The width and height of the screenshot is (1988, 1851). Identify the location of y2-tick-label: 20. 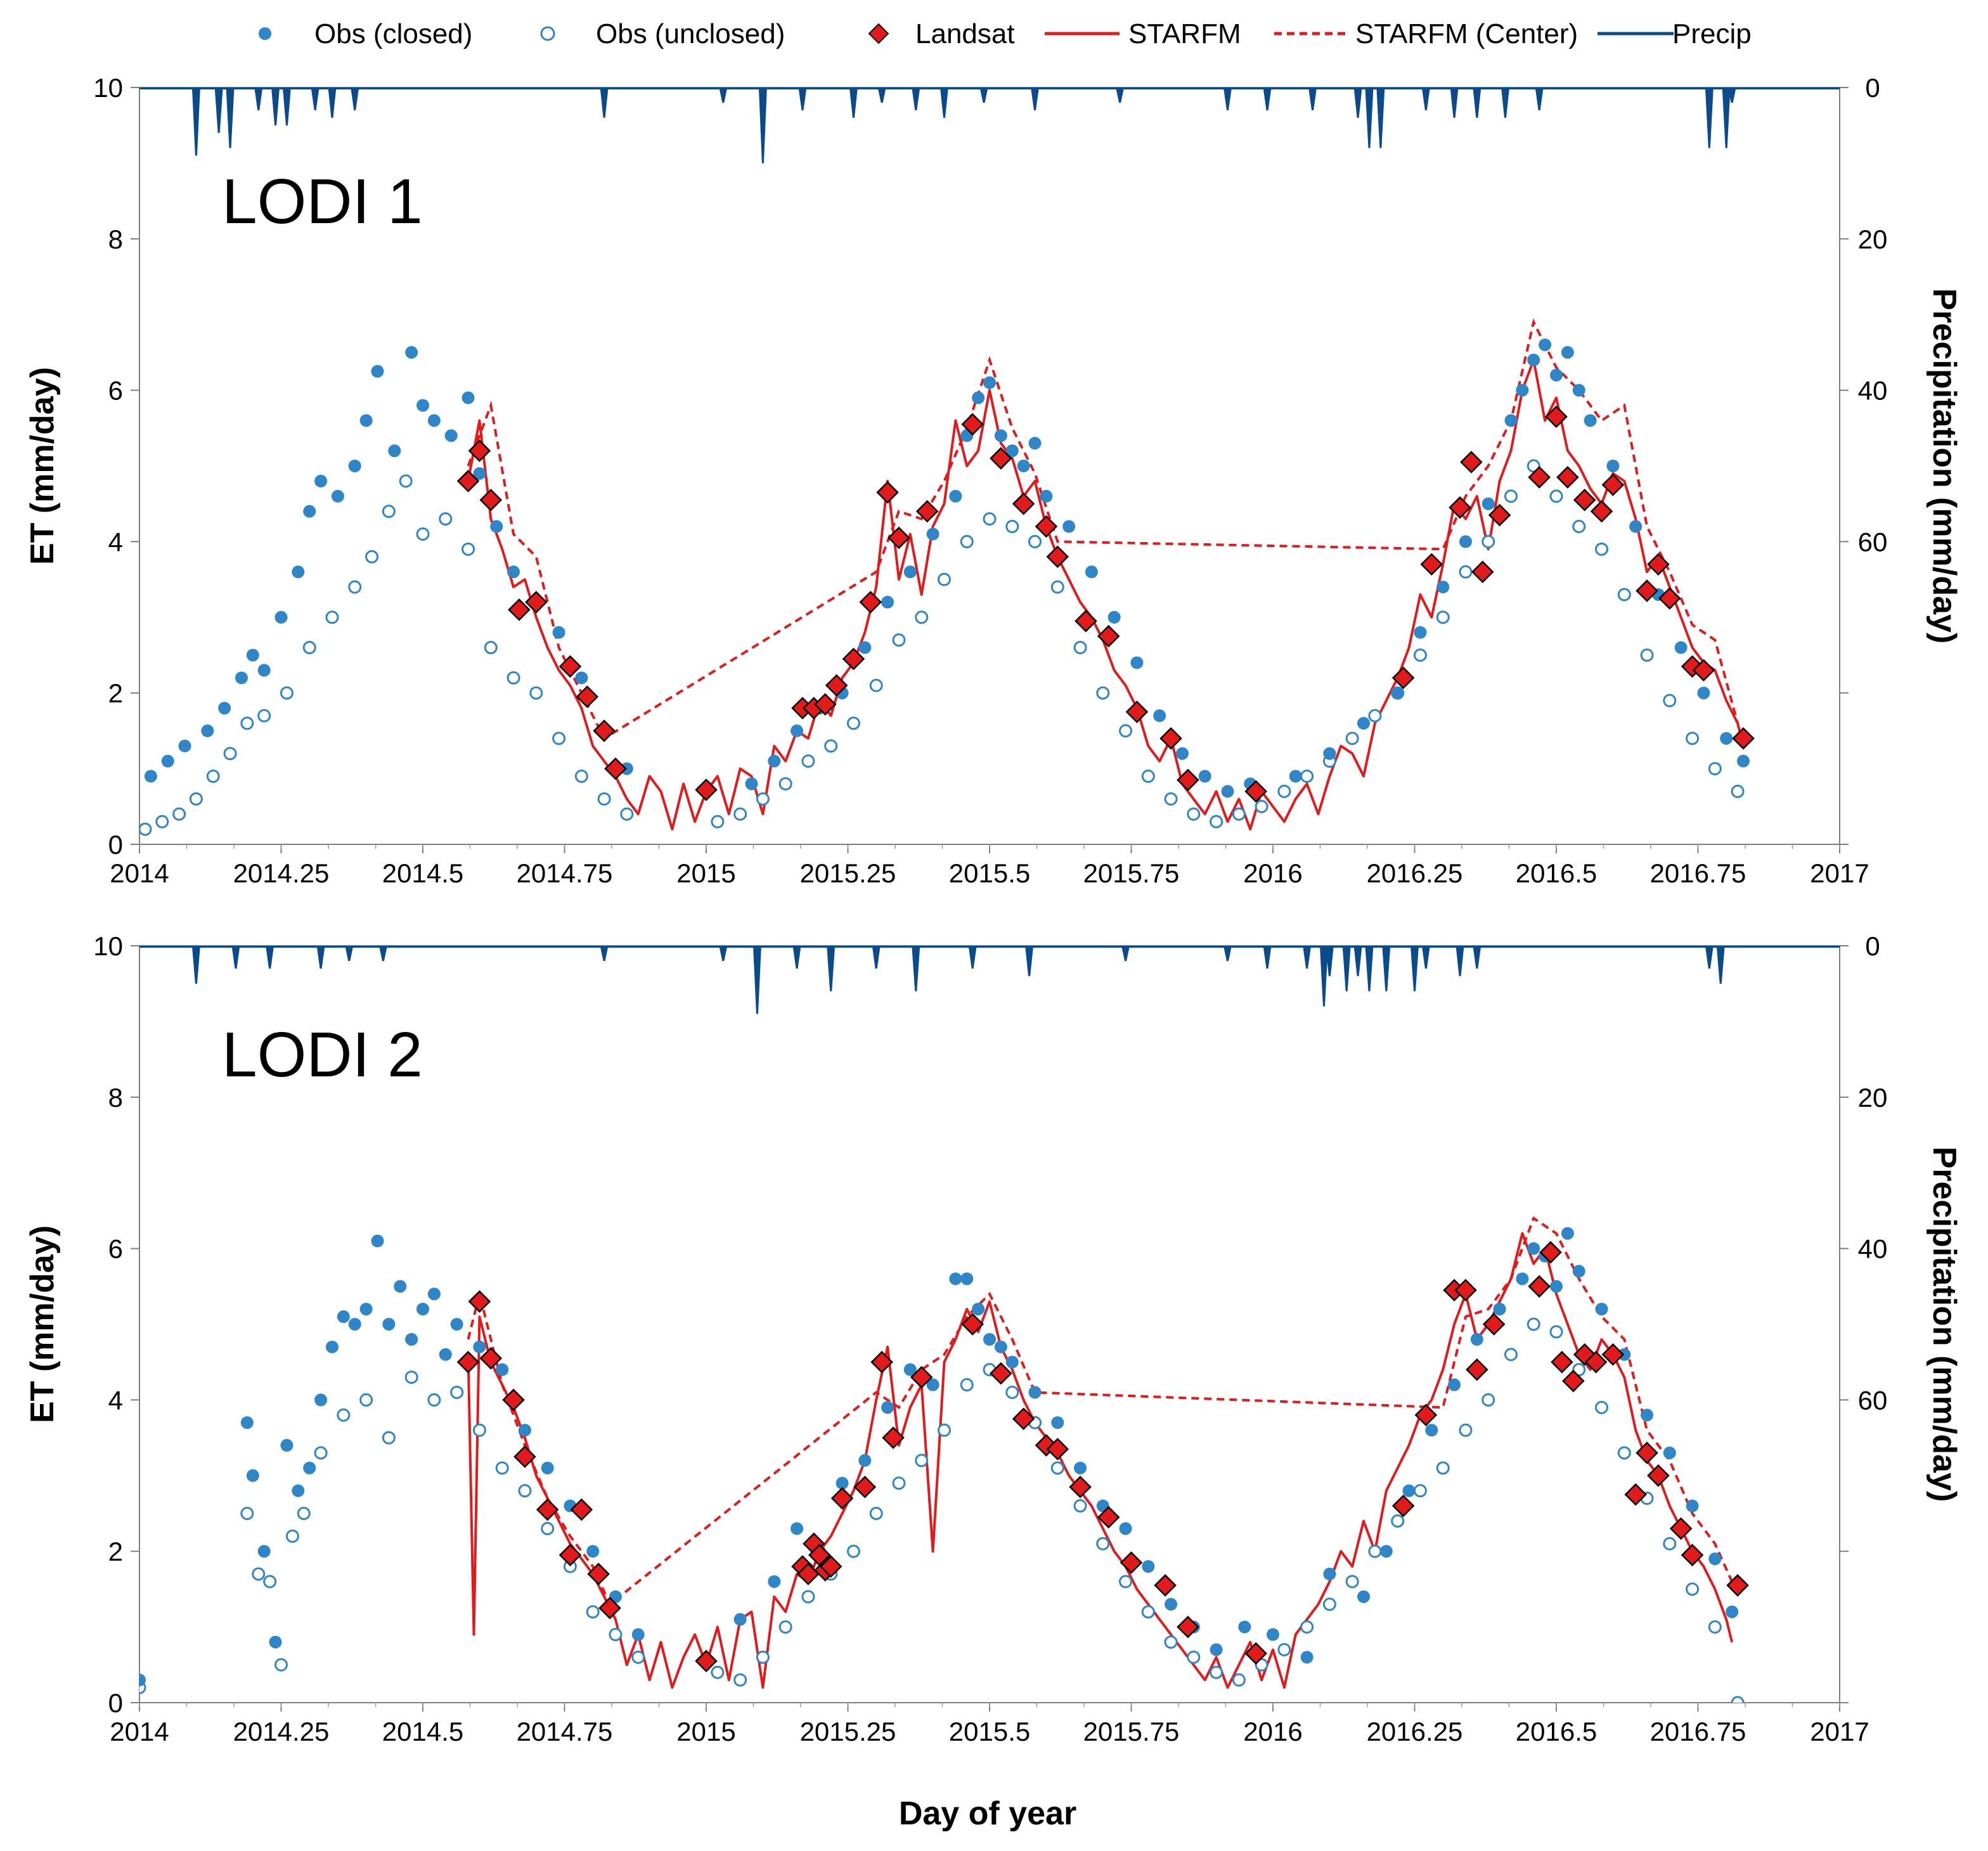
(1873, 1098).